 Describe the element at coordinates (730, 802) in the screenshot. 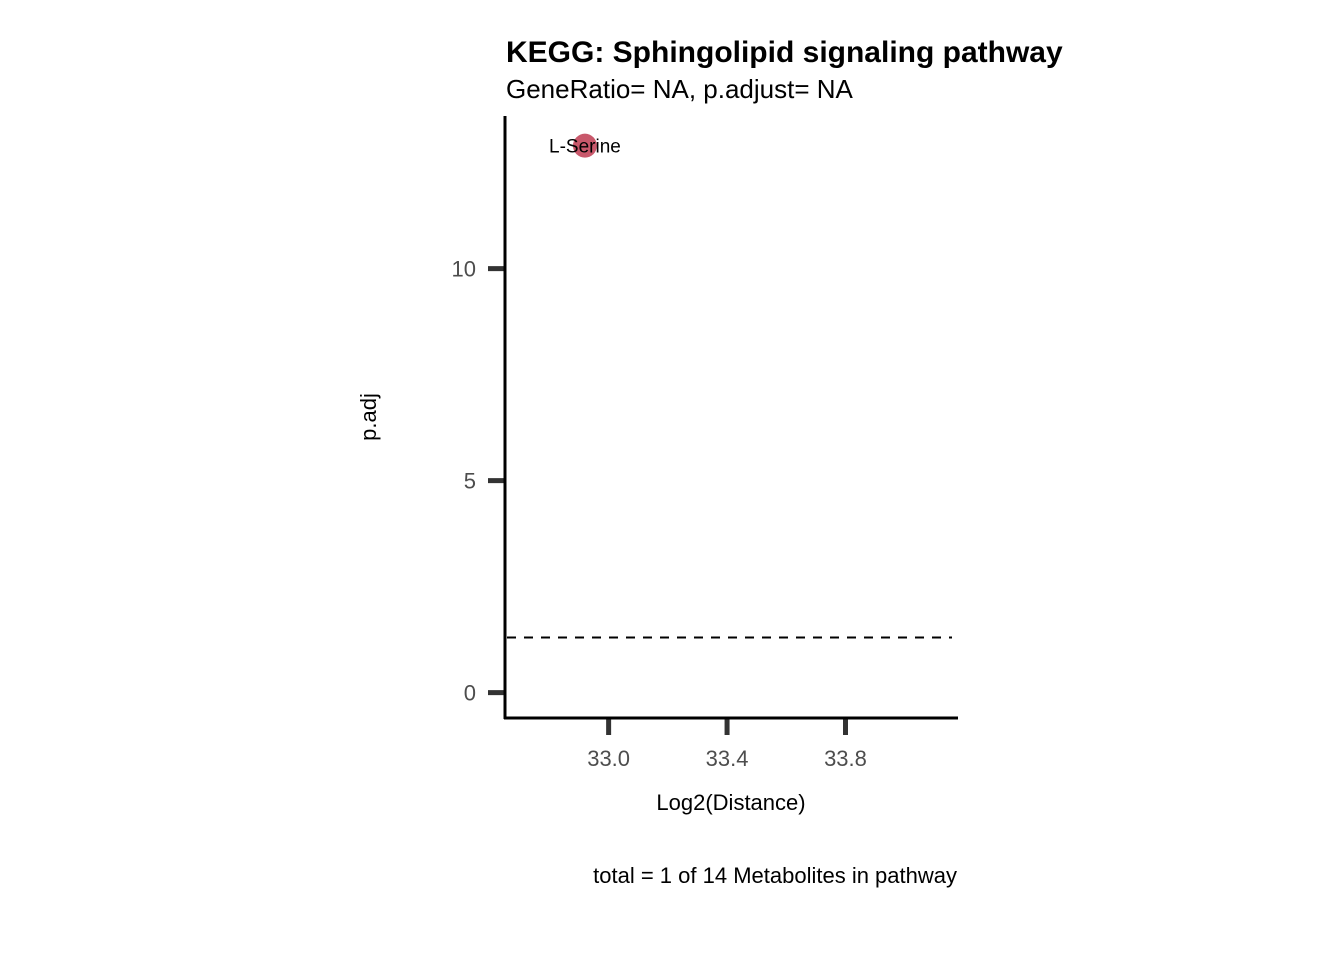

I see `x-axis-title: Log2(Distance)` at that location.